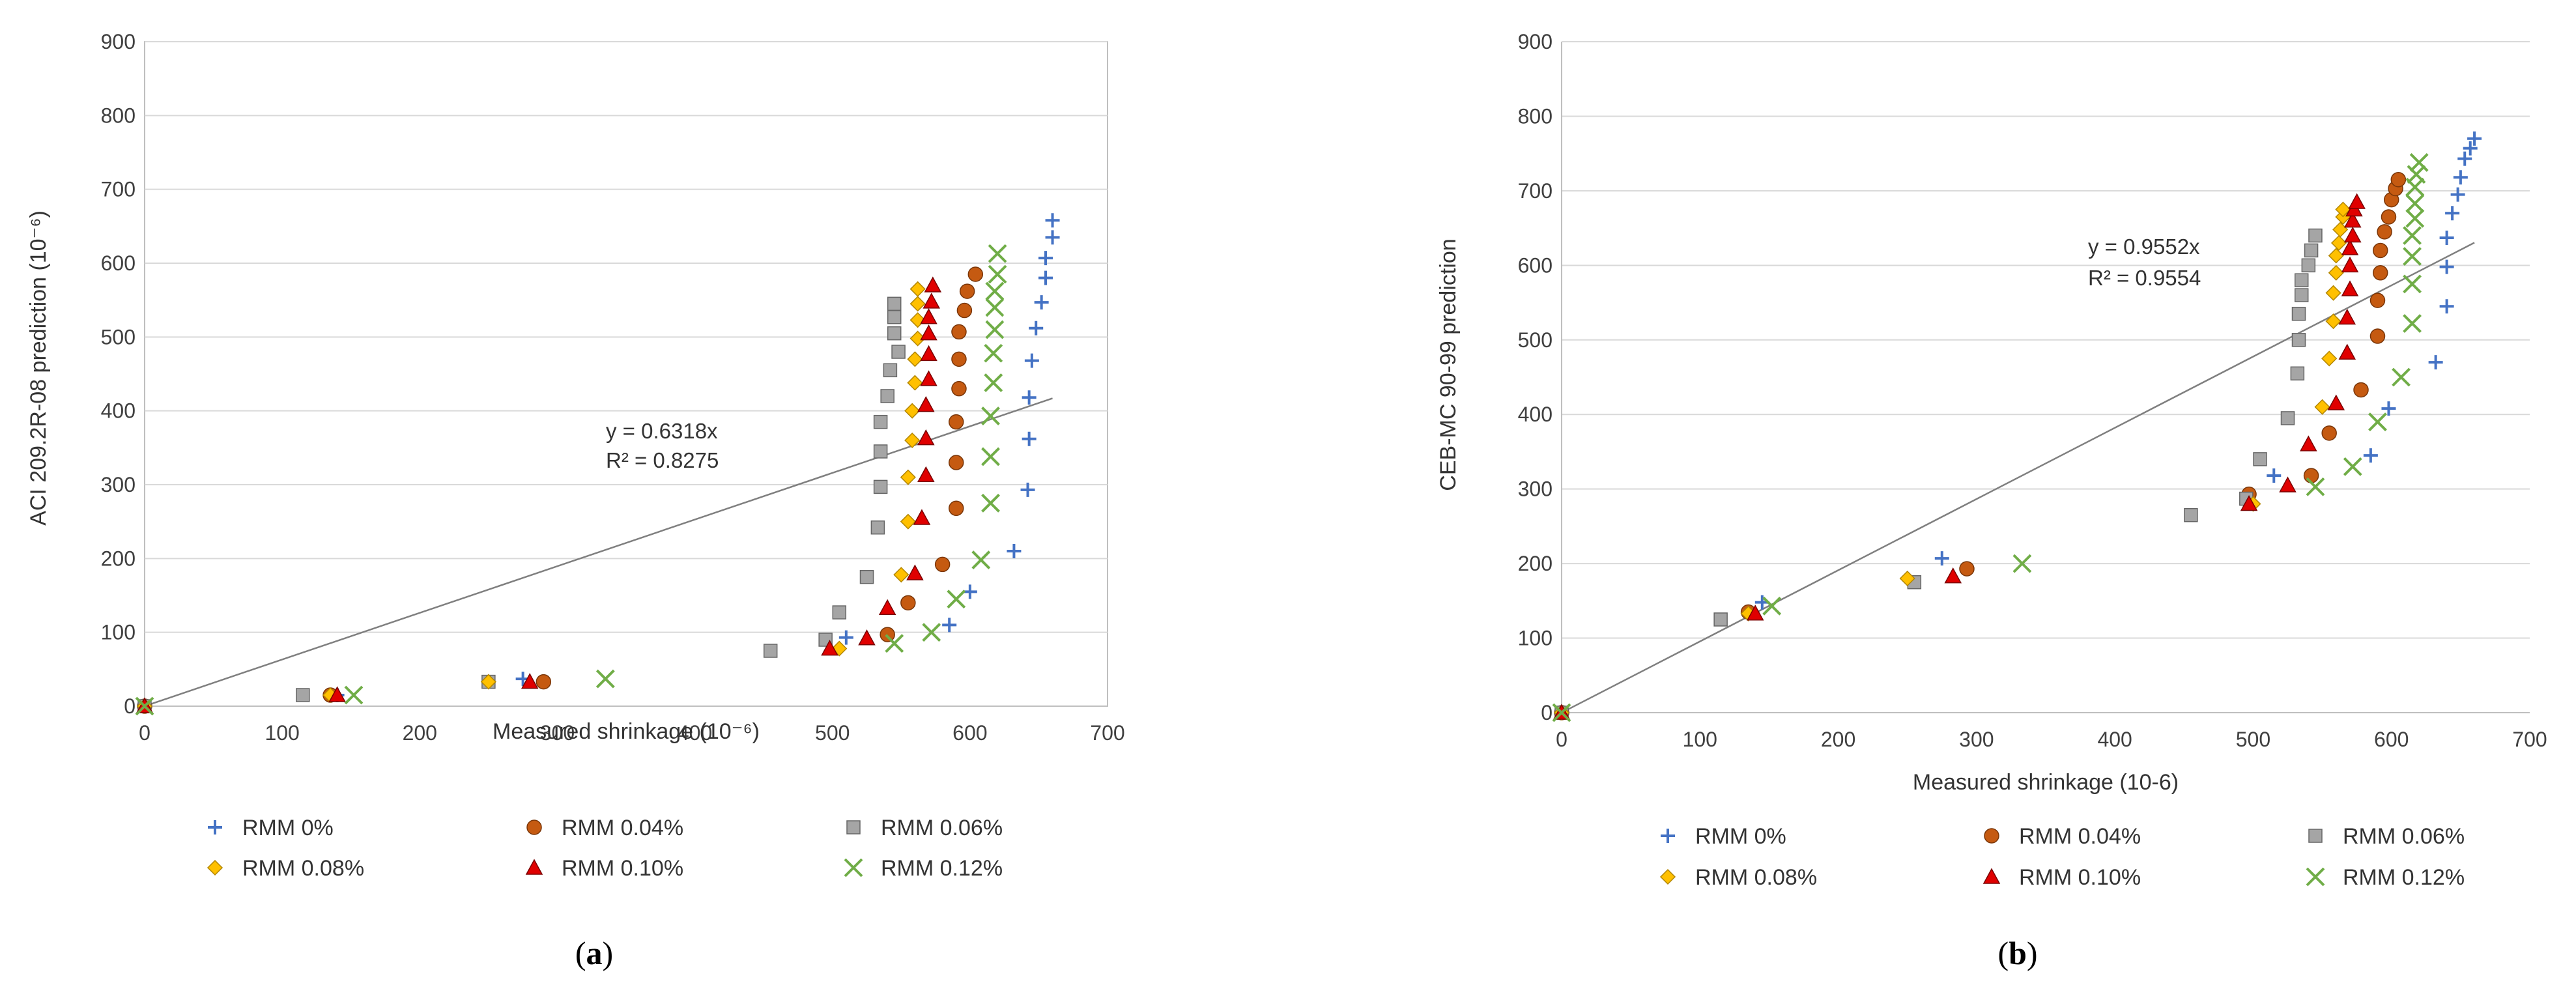 The height and width of the screenshot is (998, 2576). Describe the element at coordinates (1107, 733) in the screenshot. I see `chart-a-x-tick-label: 700` at that location.